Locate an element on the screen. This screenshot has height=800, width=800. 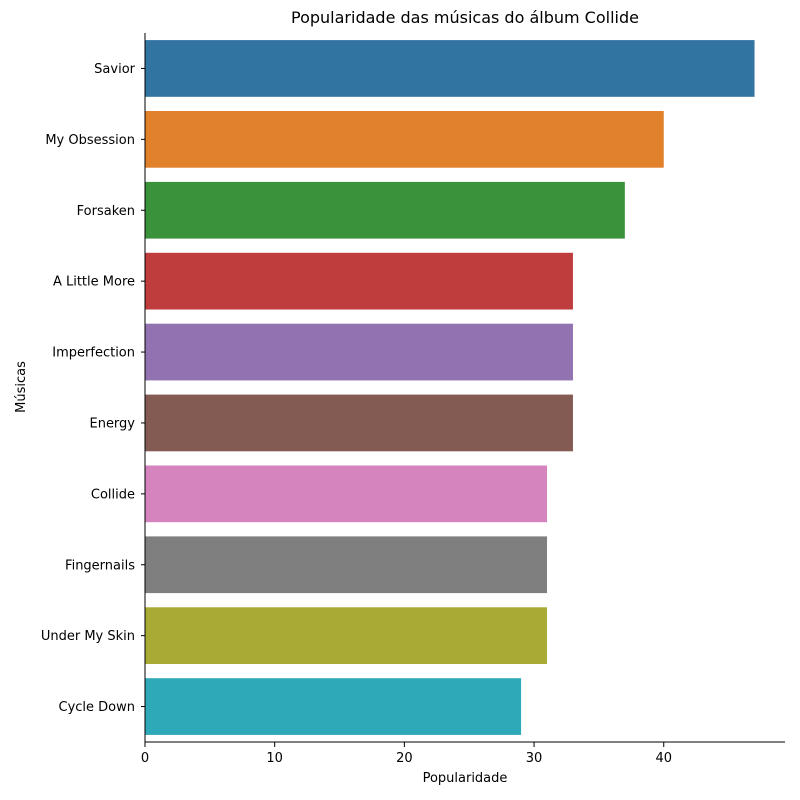
y-tick-label-6: Collide is located at coordinates (113, 494).